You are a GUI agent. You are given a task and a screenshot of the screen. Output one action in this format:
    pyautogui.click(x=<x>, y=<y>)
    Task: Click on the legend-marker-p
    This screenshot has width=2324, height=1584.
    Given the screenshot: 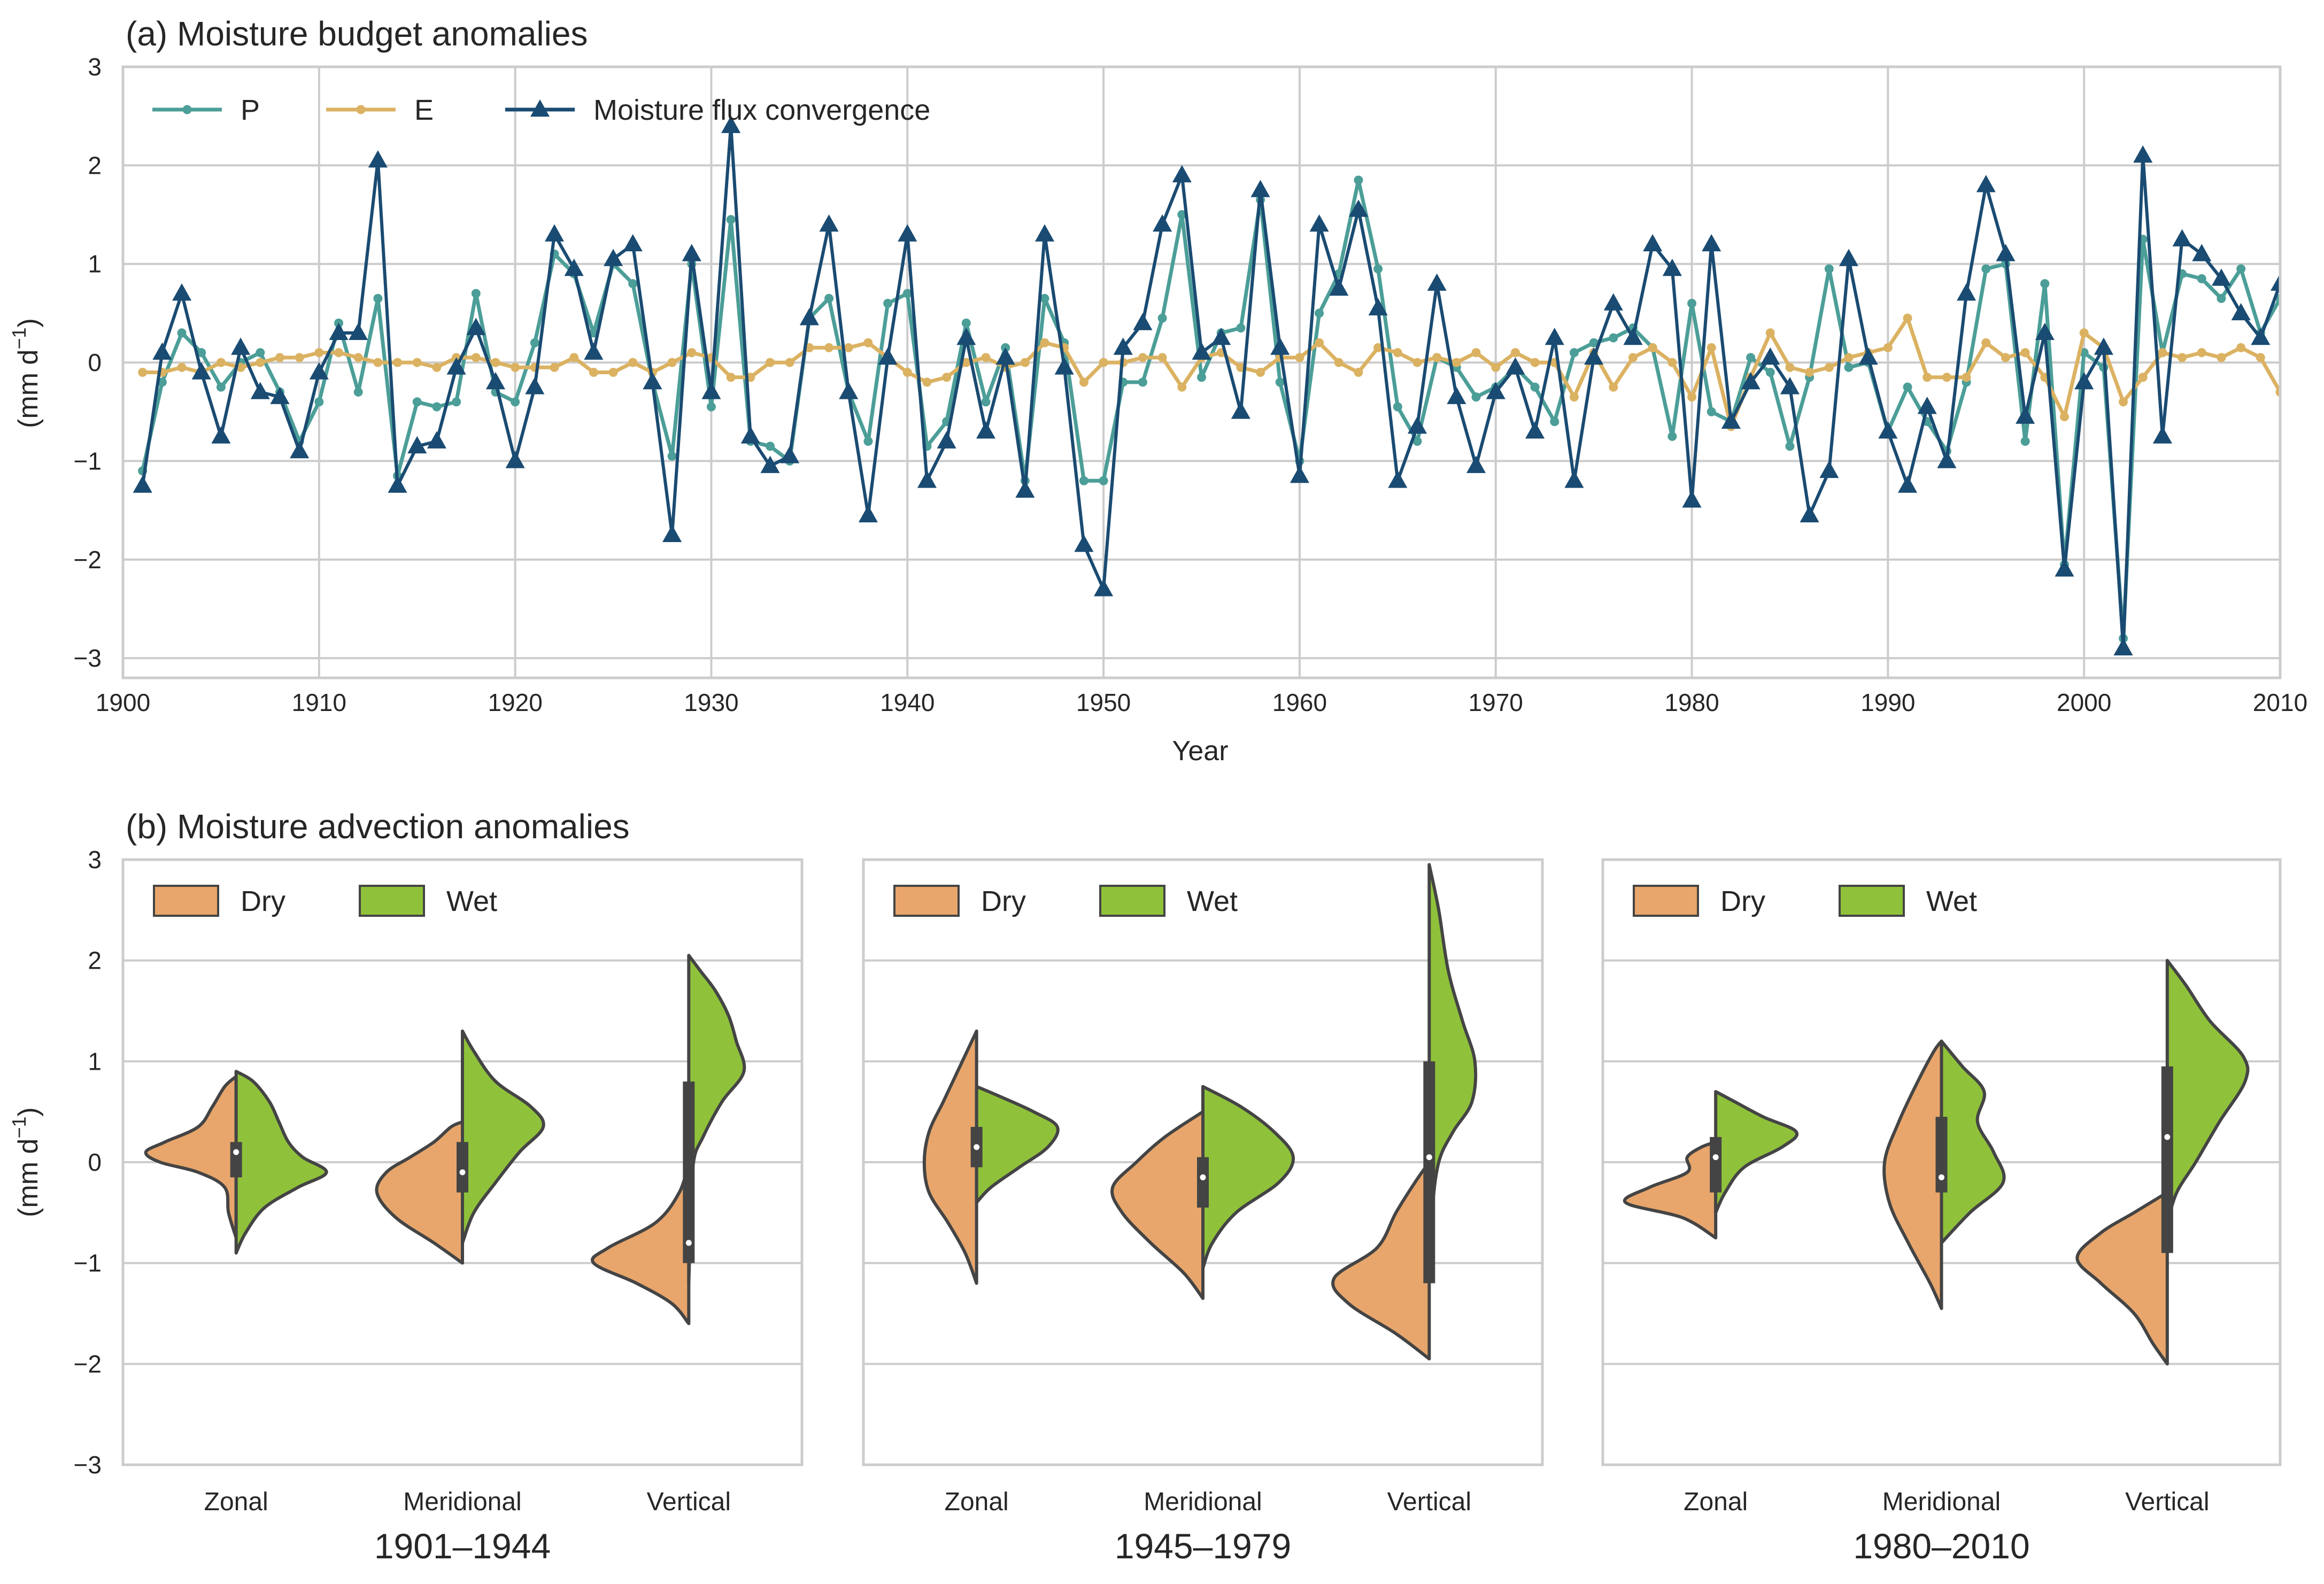 What is the action you would take?
    pyautogui.click(x=187, y=110)
    